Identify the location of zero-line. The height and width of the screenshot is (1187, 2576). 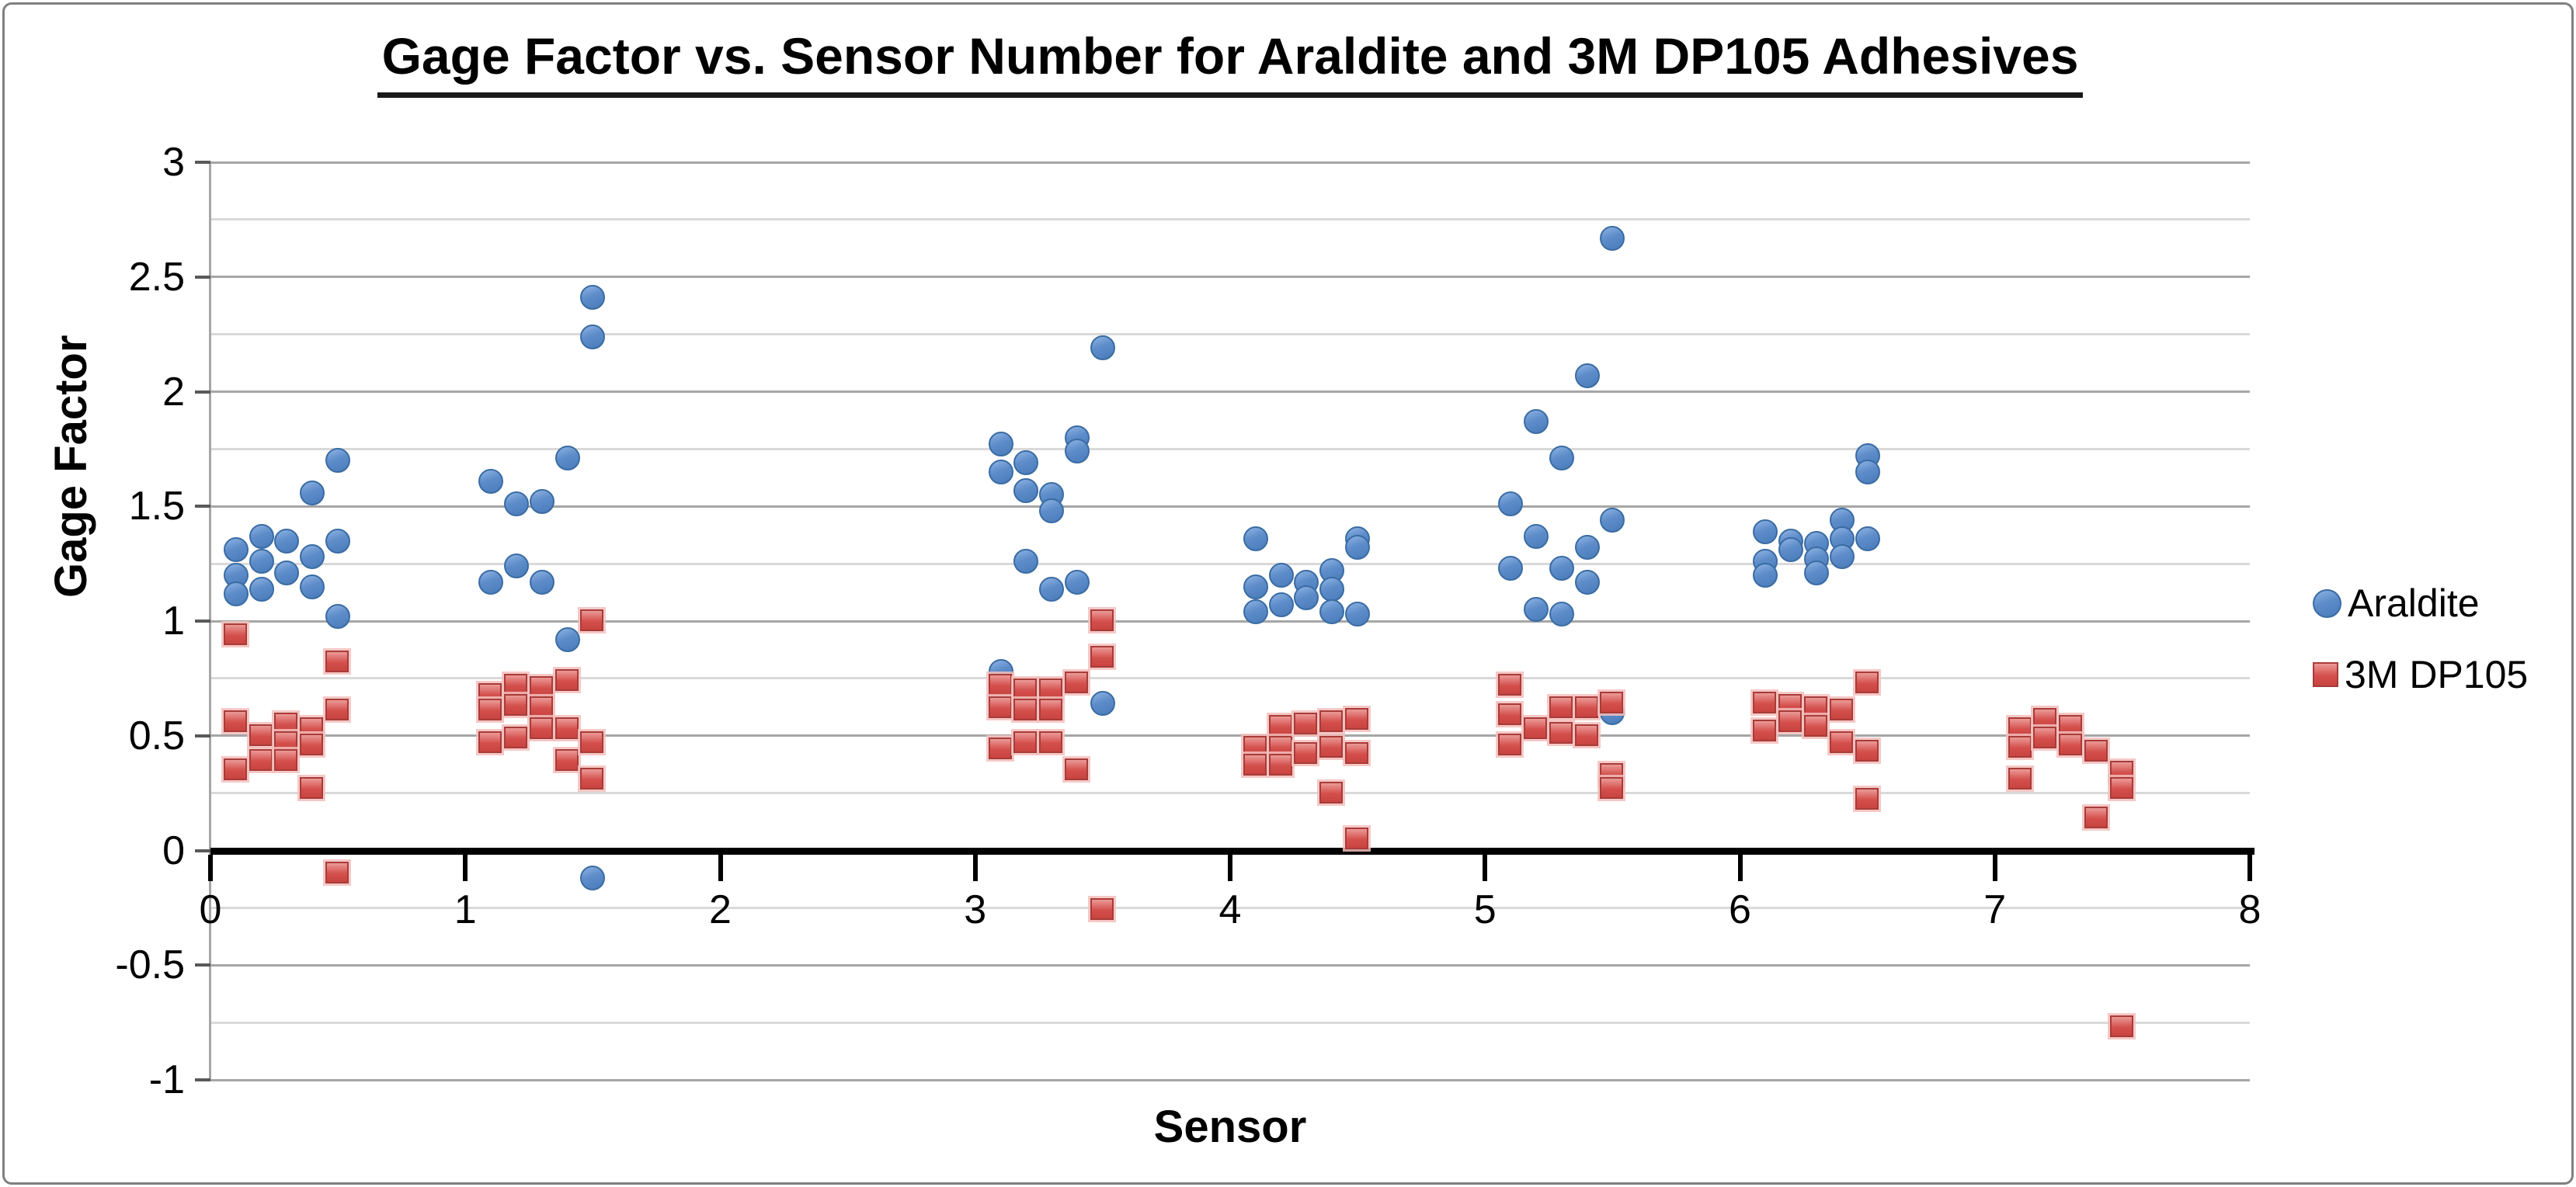
(1232, 851).